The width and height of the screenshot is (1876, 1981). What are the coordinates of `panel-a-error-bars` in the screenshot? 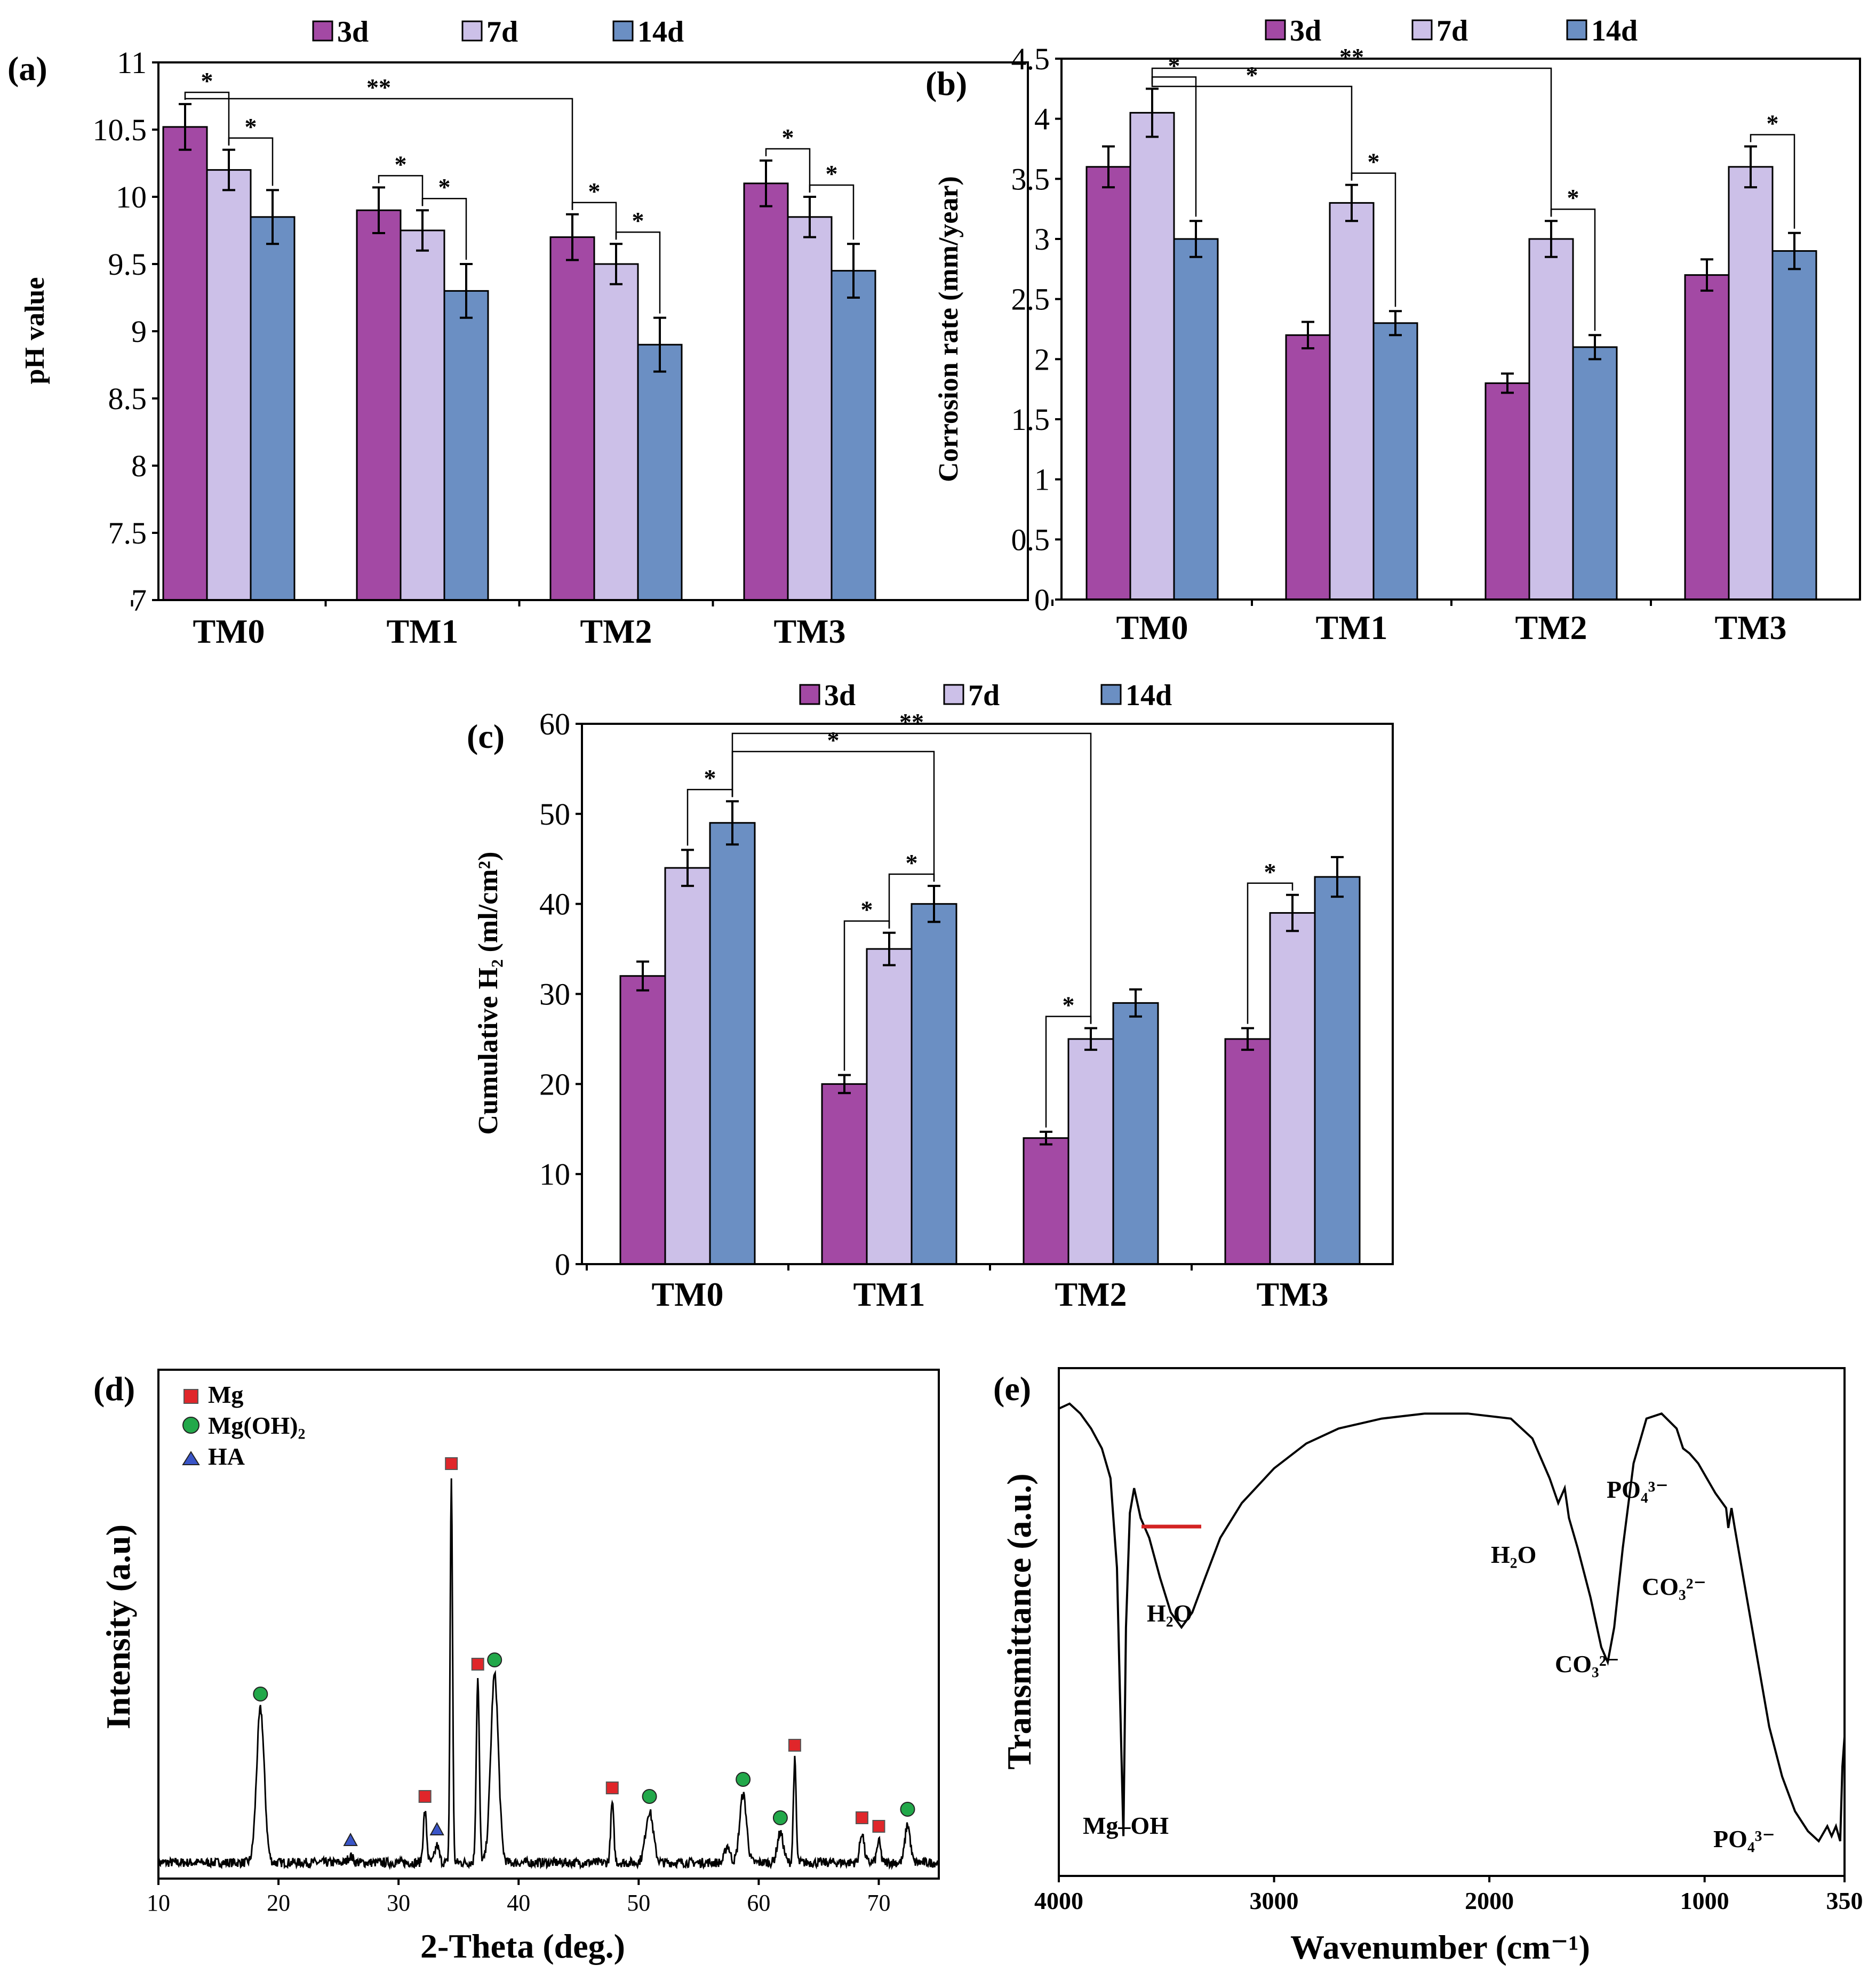 It's located at (519, 238).